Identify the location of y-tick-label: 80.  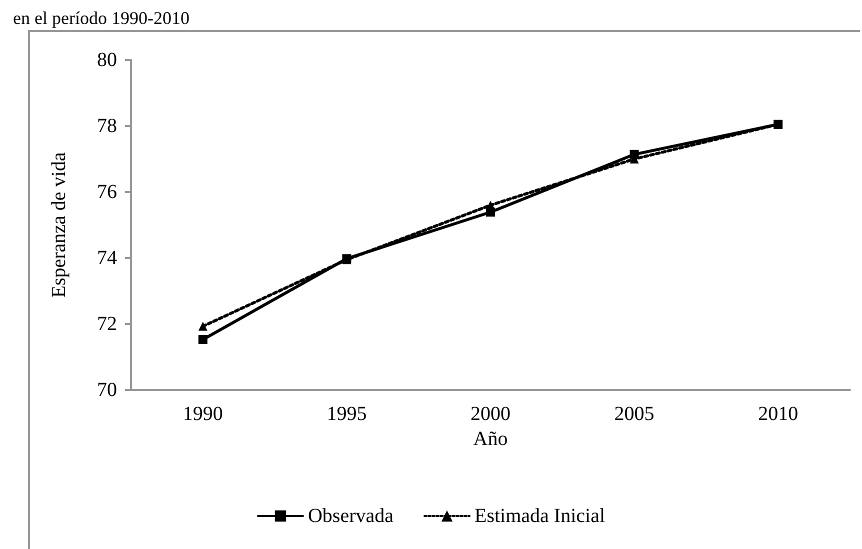
(107, 60).